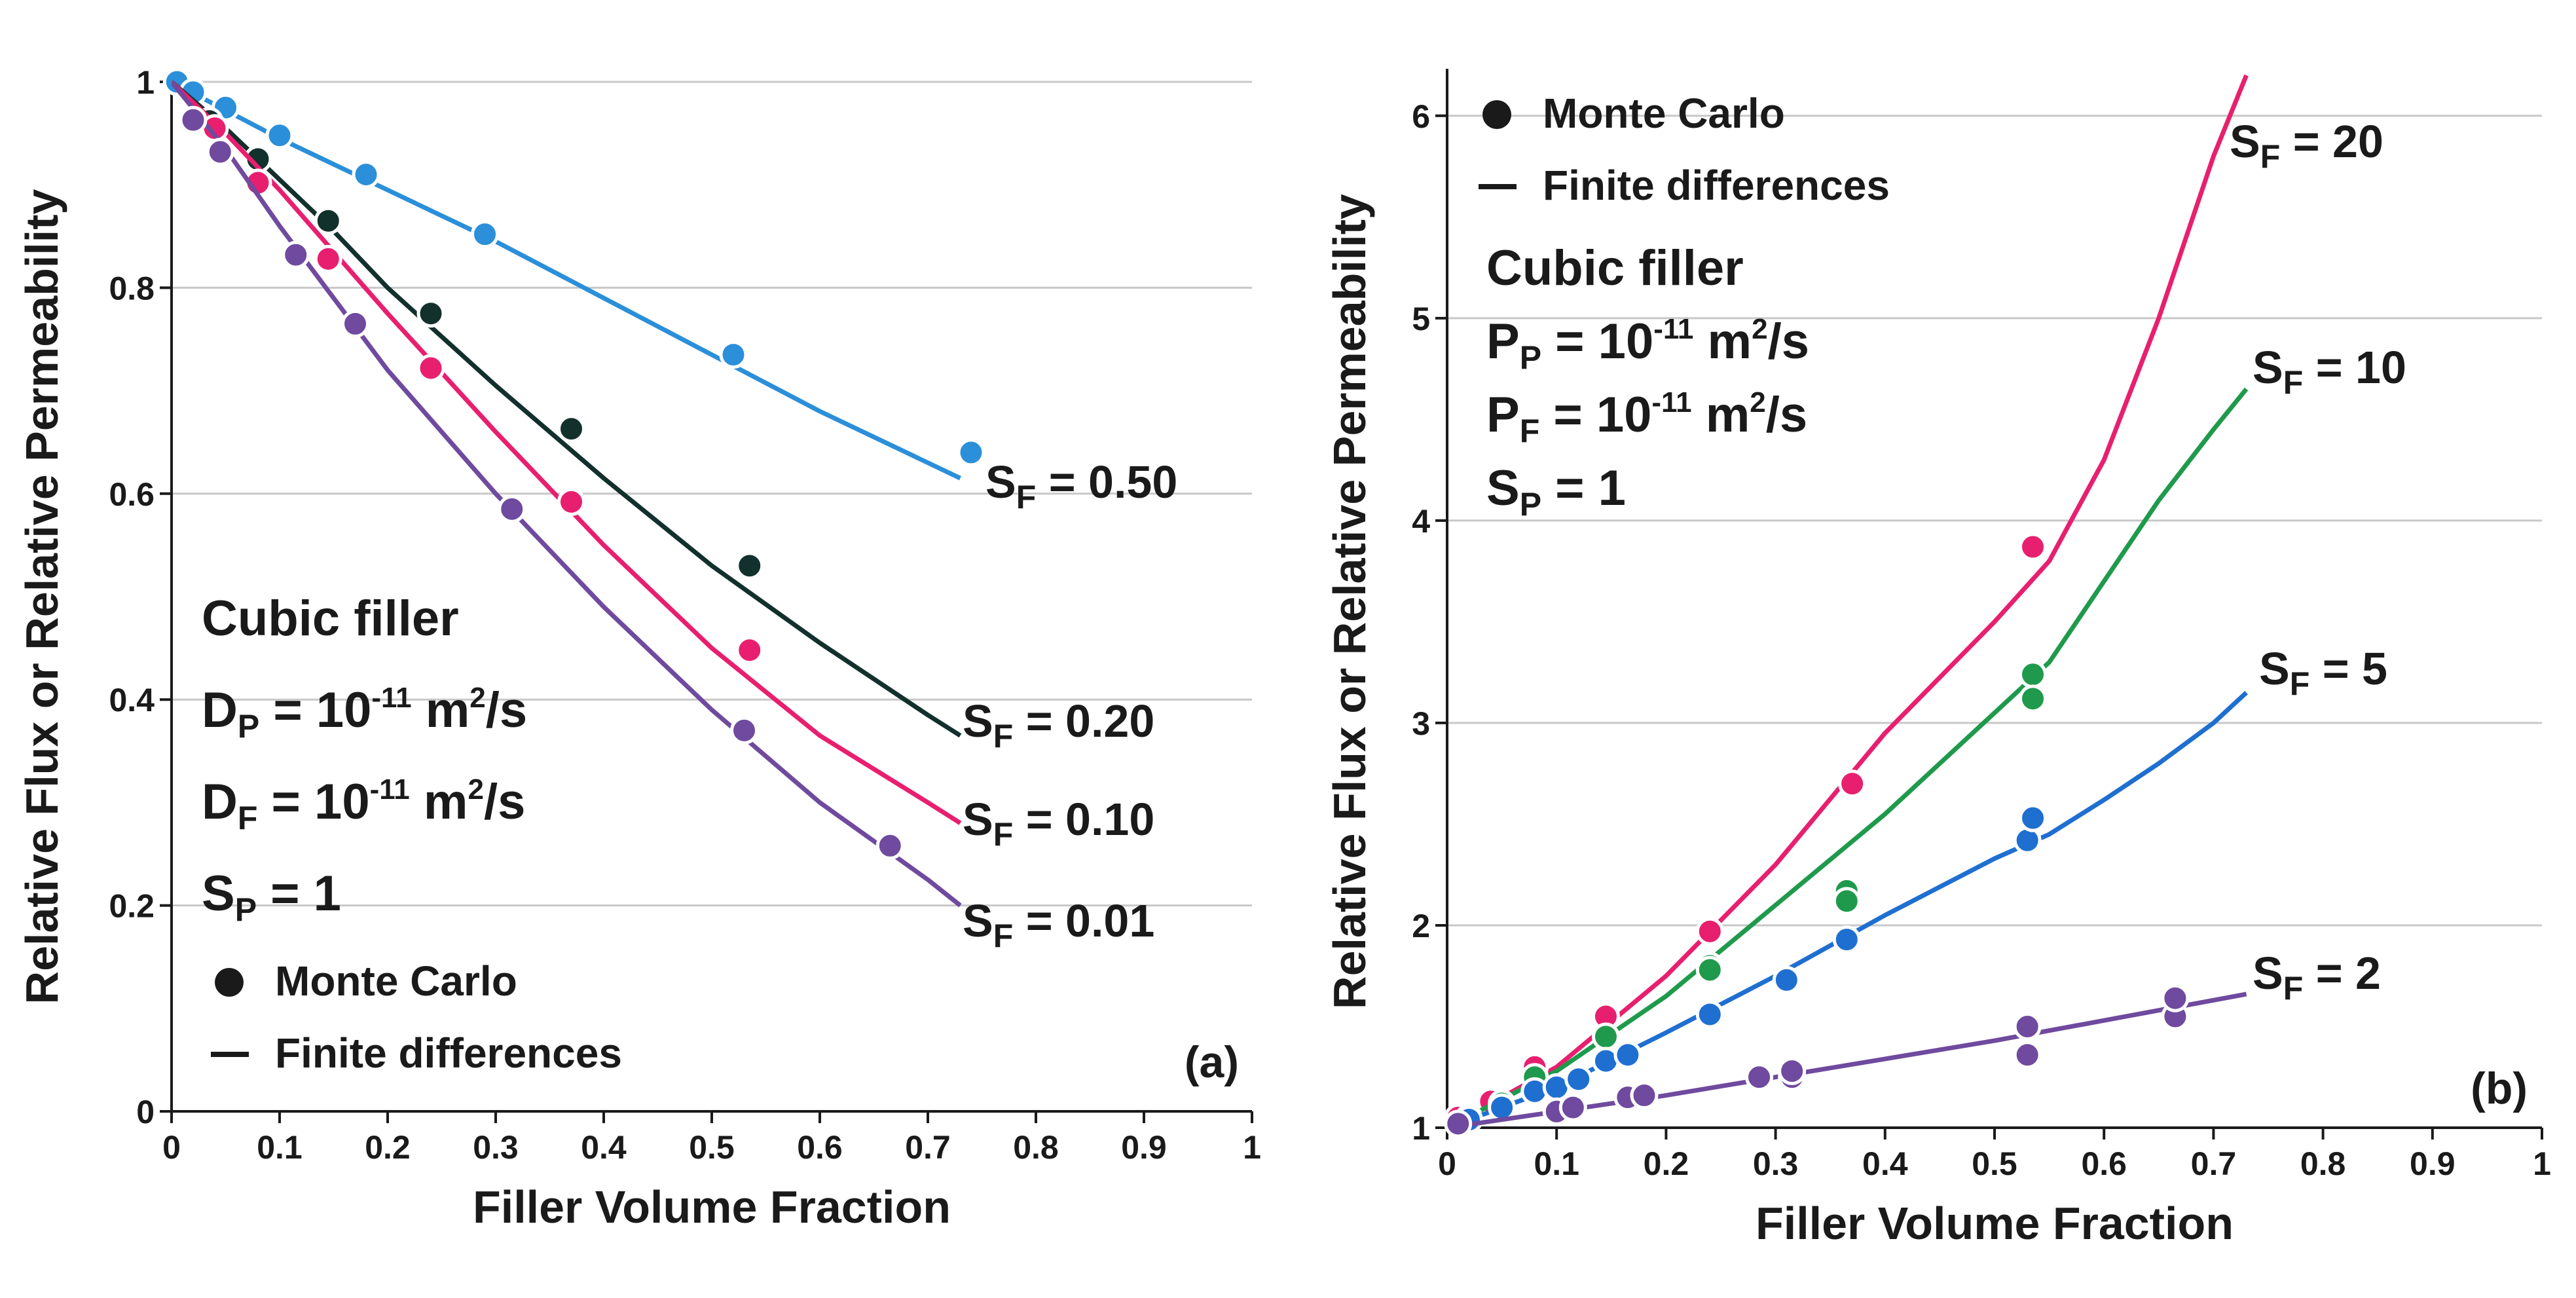  What do you see at coordinates (1421, 319) in the screenshot?
I see `y-tick-label: 5` at bounding box center [1421, 319].